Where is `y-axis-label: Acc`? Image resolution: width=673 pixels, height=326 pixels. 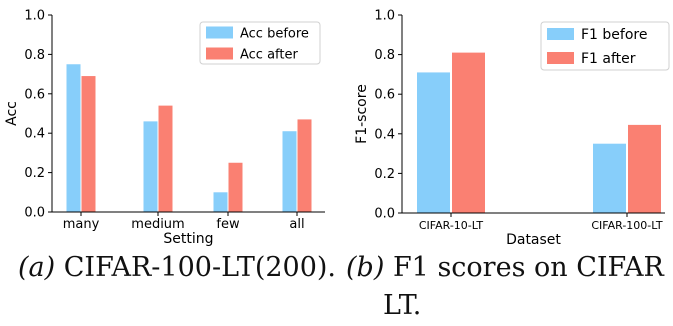 y-axis-label: Acc is located at coordinates (12, 113).